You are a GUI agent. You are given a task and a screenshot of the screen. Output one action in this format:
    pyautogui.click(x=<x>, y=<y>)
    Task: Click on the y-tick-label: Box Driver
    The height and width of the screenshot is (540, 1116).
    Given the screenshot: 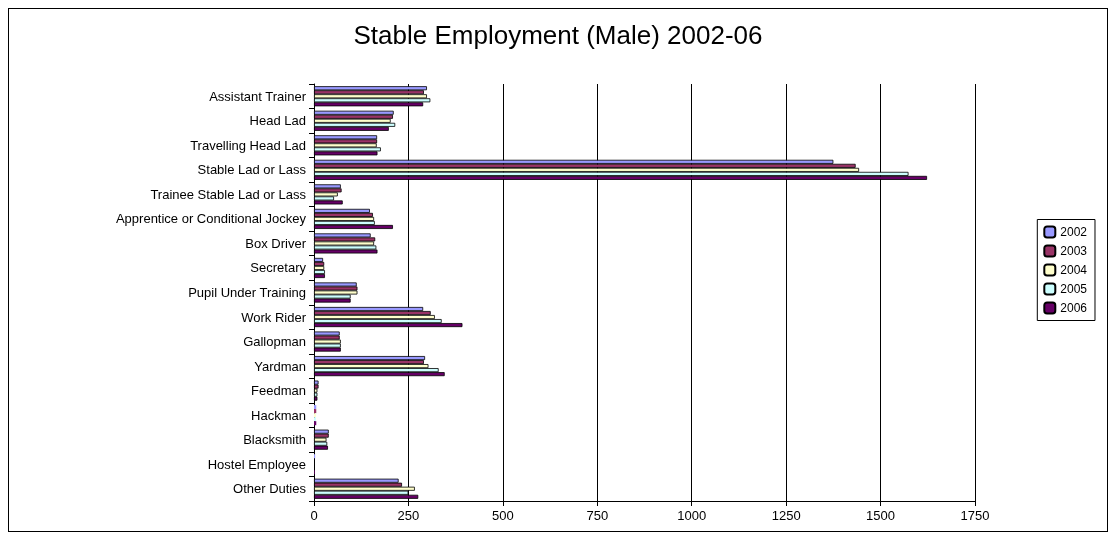 What is the action you would take?
    pyautogui.click(x=276, y=243)
    